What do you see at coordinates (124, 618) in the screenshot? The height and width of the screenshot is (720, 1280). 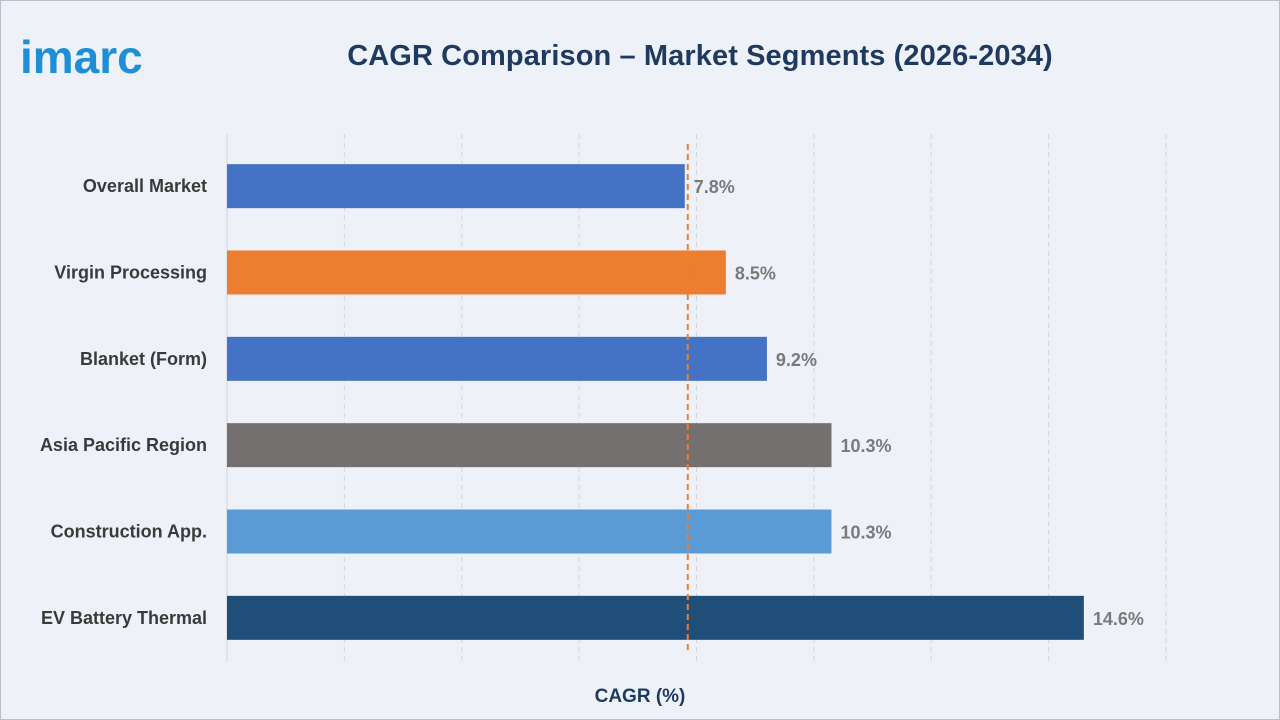 I see `category-label: EV Battery Thermal` at bounding box center [124, 618].